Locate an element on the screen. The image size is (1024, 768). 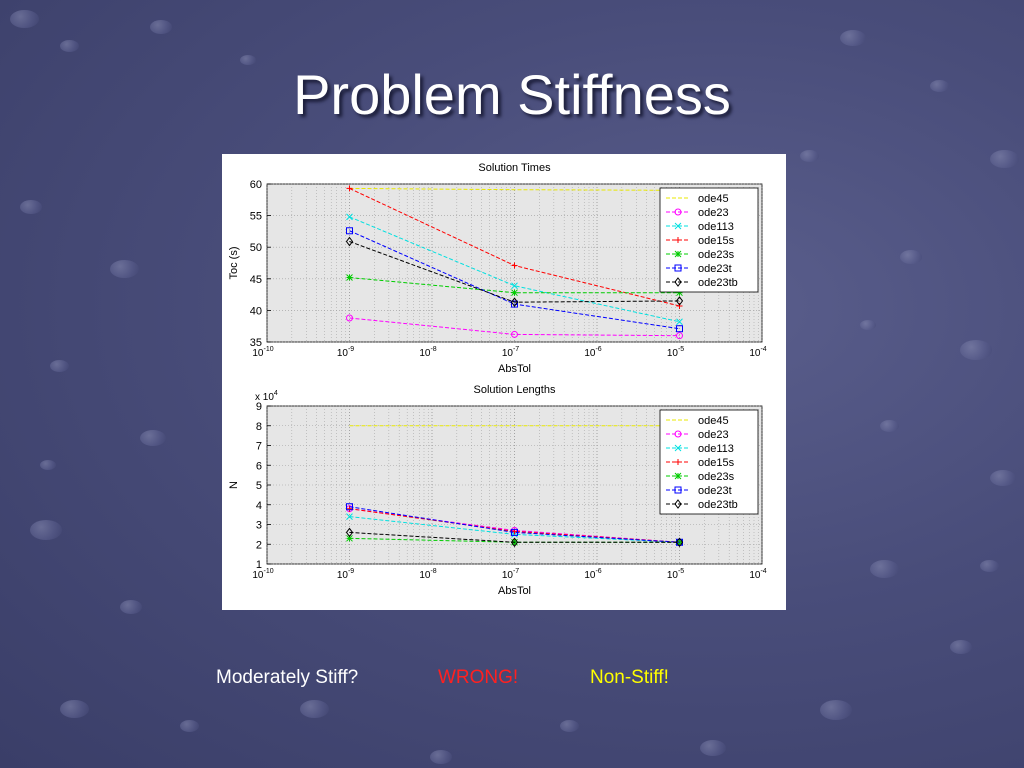
legend-label: ode15s is located at coordinates (716, 241).